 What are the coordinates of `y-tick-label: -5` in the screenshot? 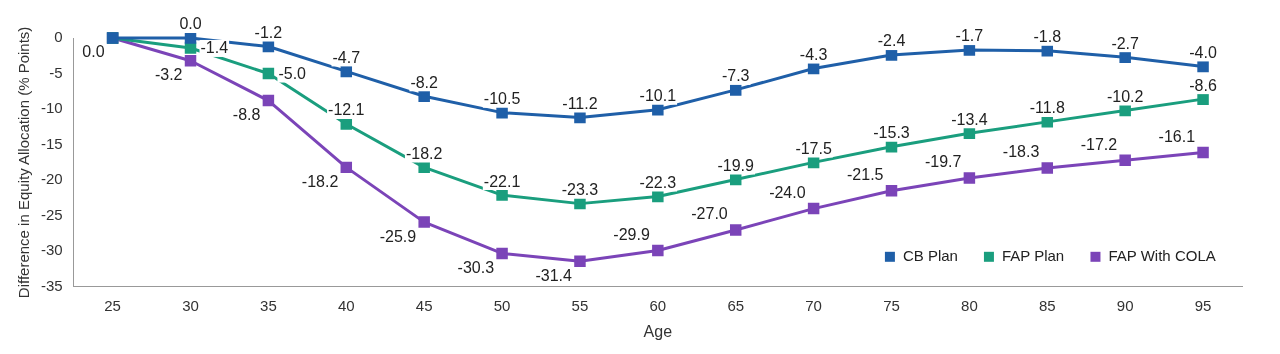 It's located at (56, 72).